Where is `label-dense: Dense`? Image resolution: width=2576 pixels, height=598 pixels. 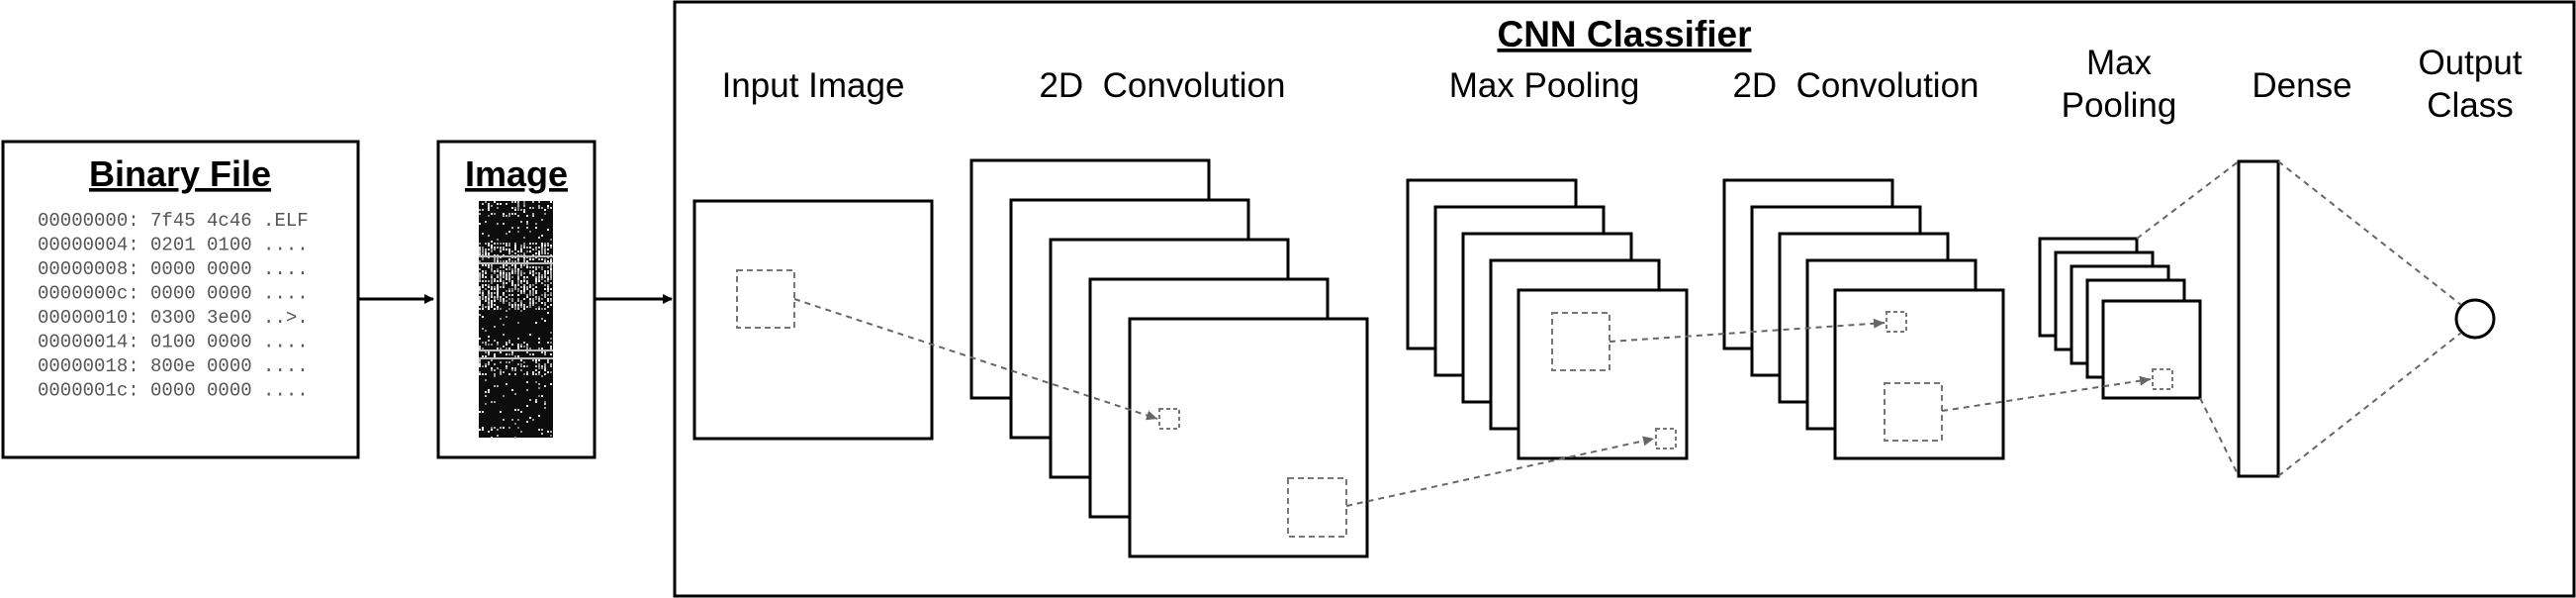 label-dense: Dense is located at coordinates (2301, 85).